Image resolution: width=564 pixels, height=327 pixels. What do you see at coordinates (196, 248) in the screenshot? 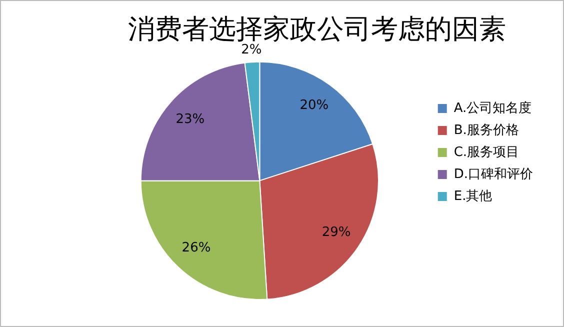
I see `data-label: 26%` at bounding box center [196, 248].